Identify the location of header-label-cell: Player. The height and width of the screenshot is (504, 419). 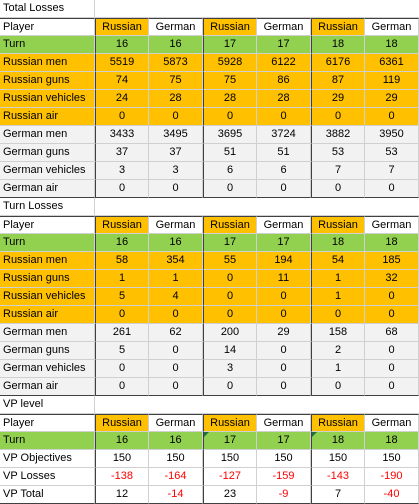
(47, 423).